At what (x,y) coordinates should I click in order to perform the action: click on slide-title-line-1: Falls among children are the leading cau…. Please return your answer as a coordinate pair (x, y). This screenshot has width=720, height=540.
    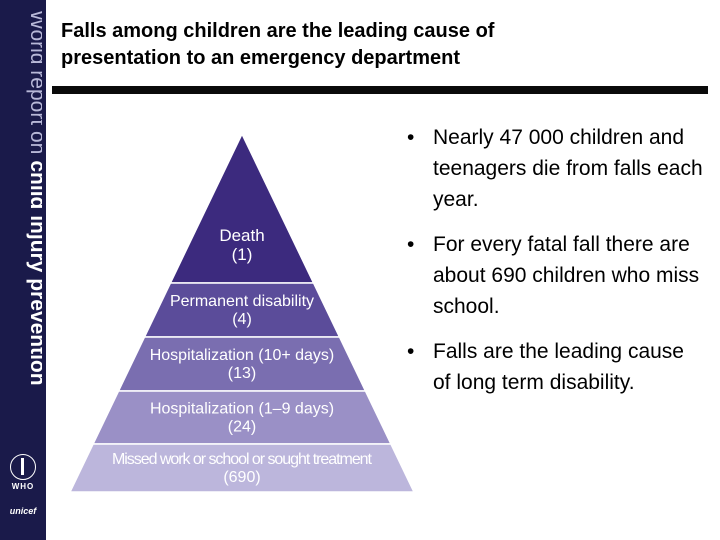
    Looking at the image, I should click on (278, 31).